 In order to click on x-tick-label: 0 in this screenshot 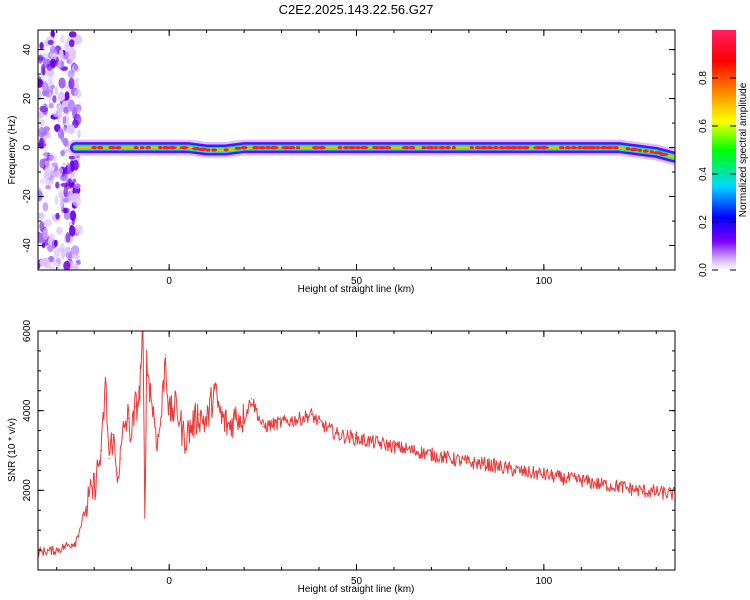, I will do `click(169, 581)`.